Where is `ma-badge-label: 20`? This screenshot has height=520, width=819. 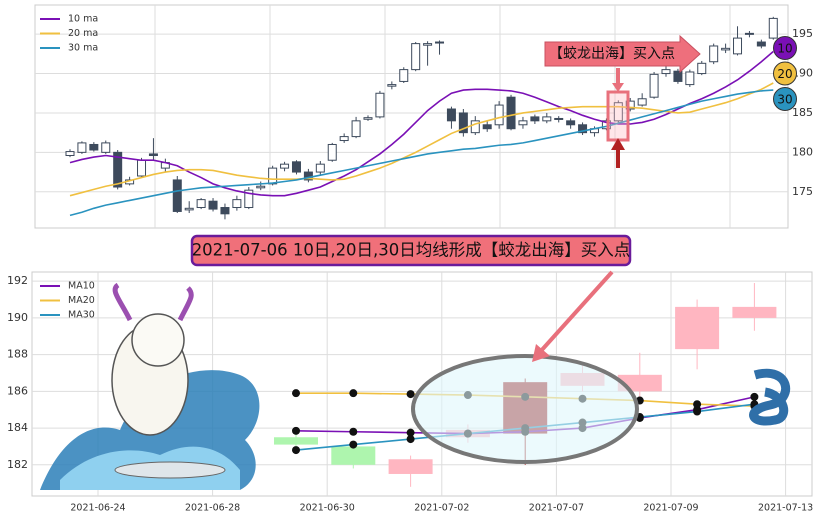
ma-badge-label: 20 is located at coordinates (784, 74).